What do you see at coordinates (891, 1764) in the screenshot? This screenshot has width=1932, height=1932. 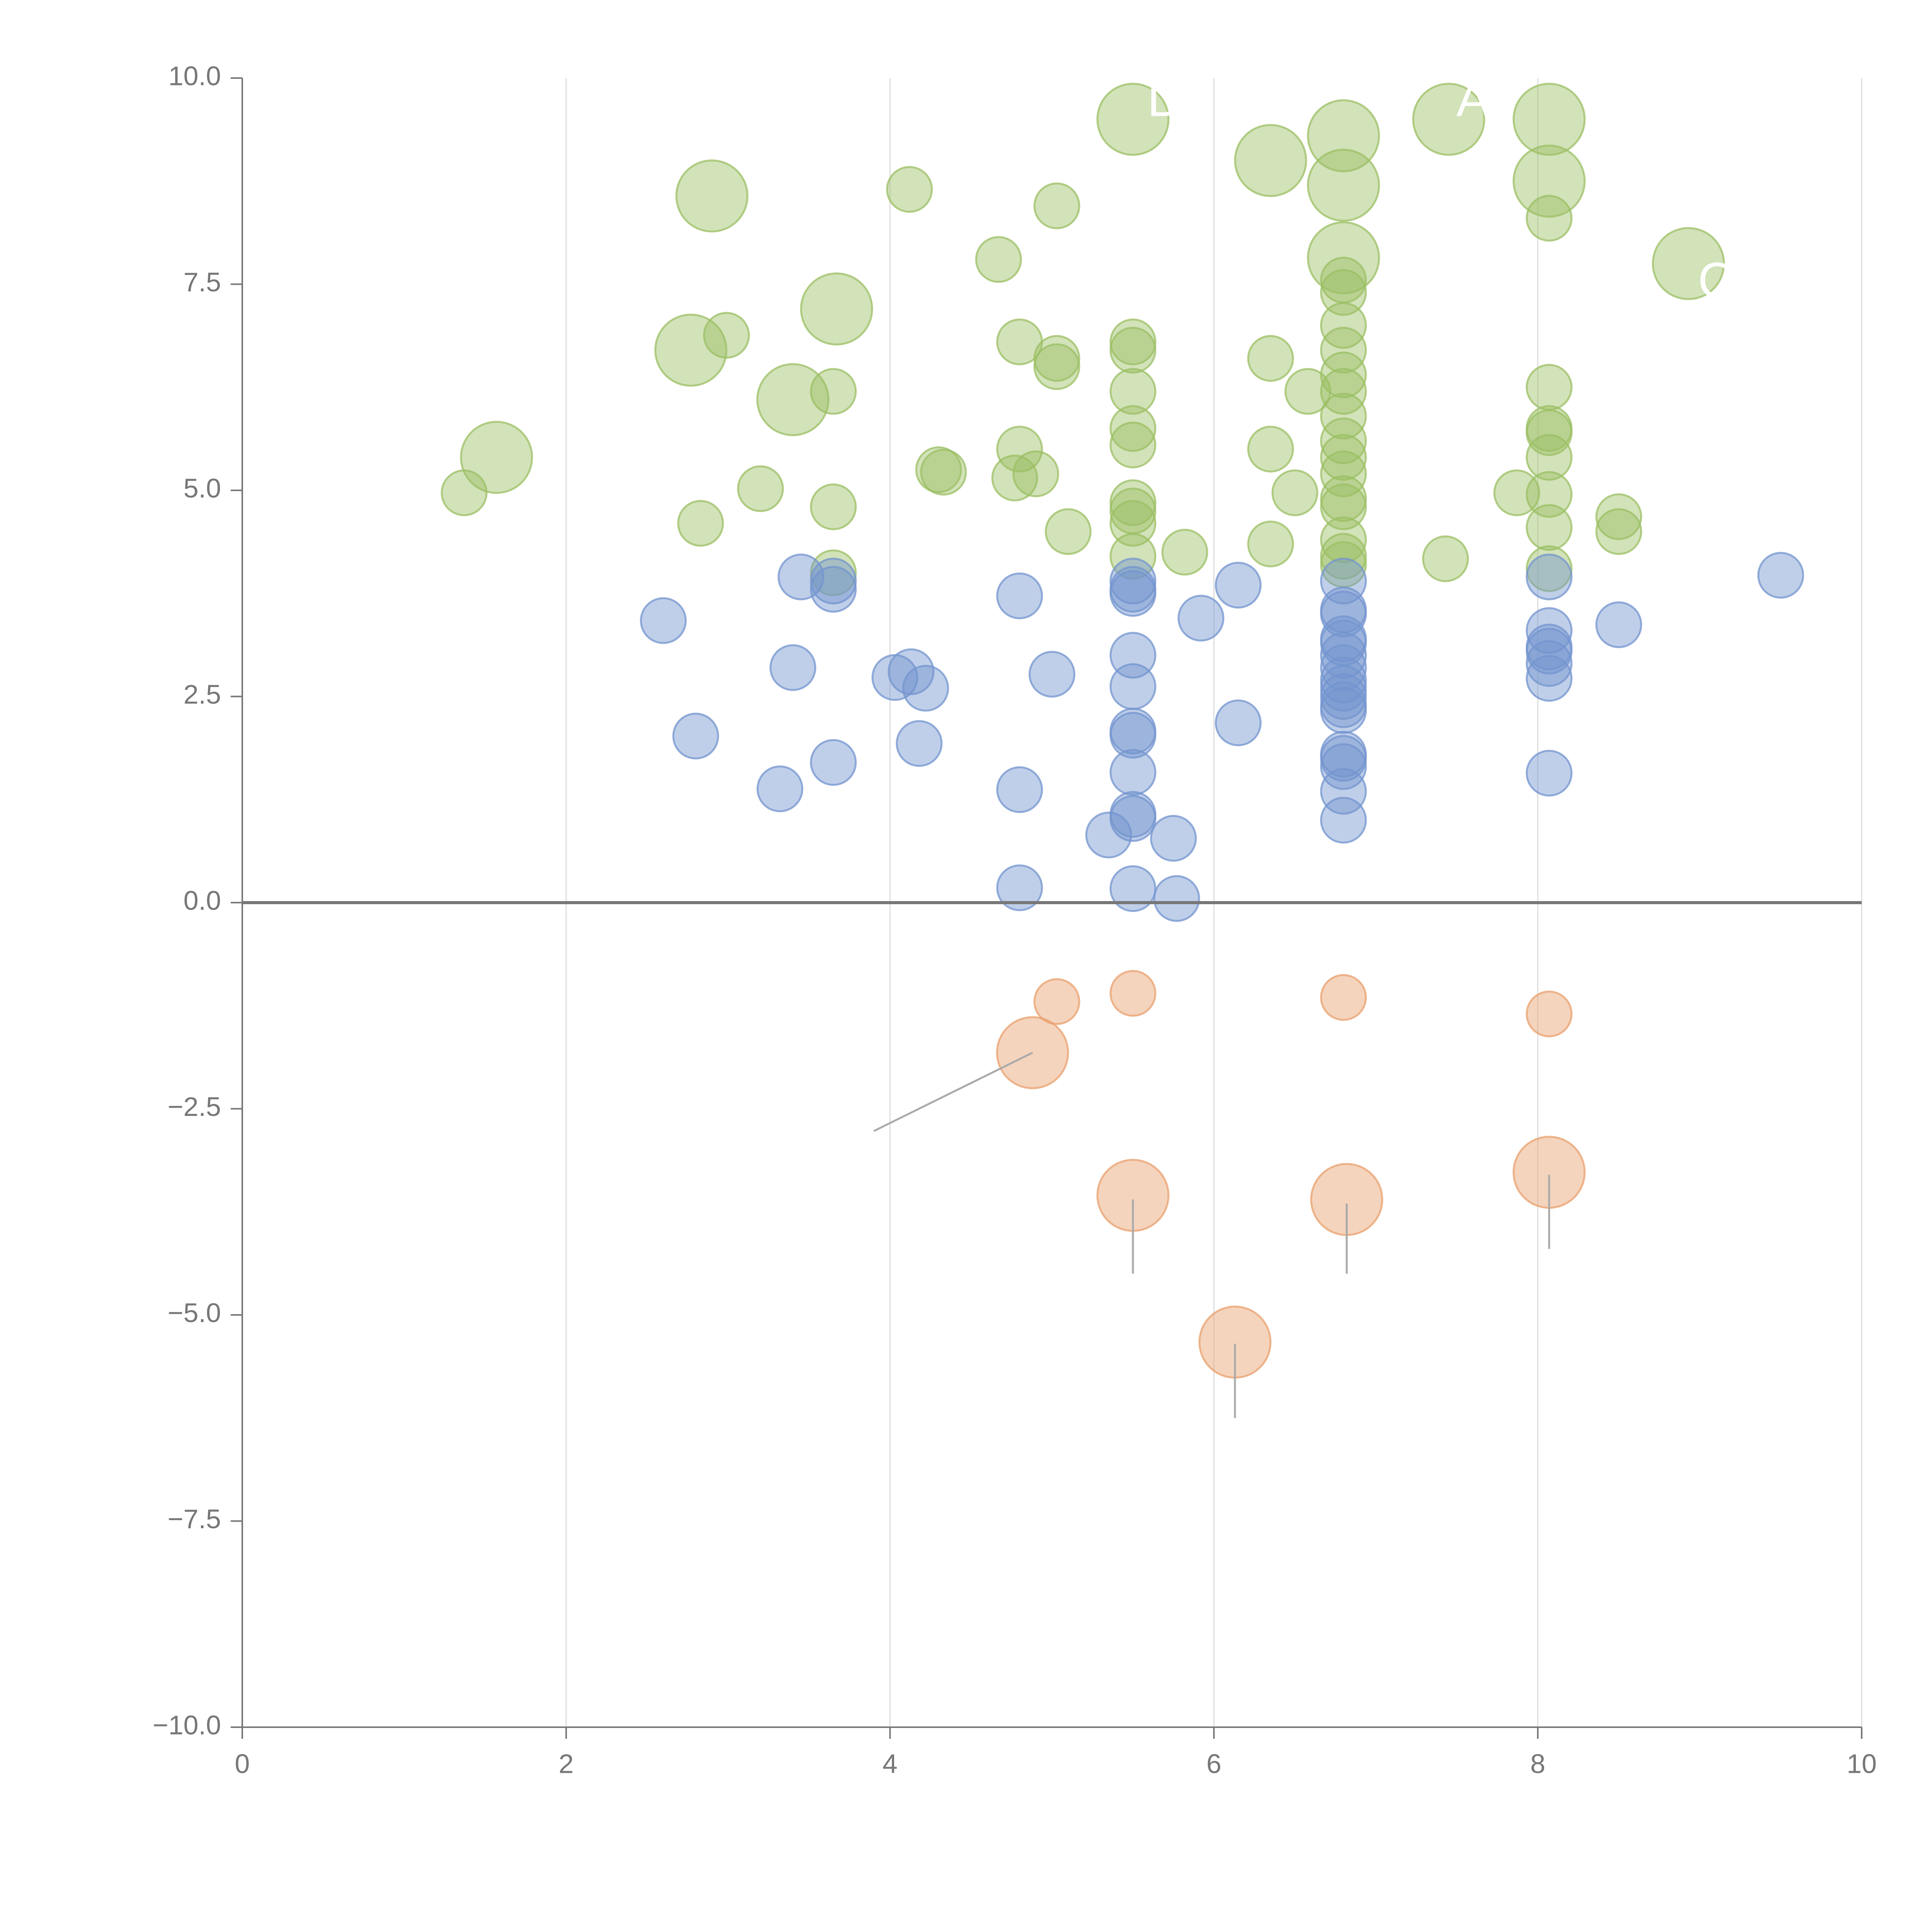 I see `x-tick-label: 4` at bounding box center [891, 1764].